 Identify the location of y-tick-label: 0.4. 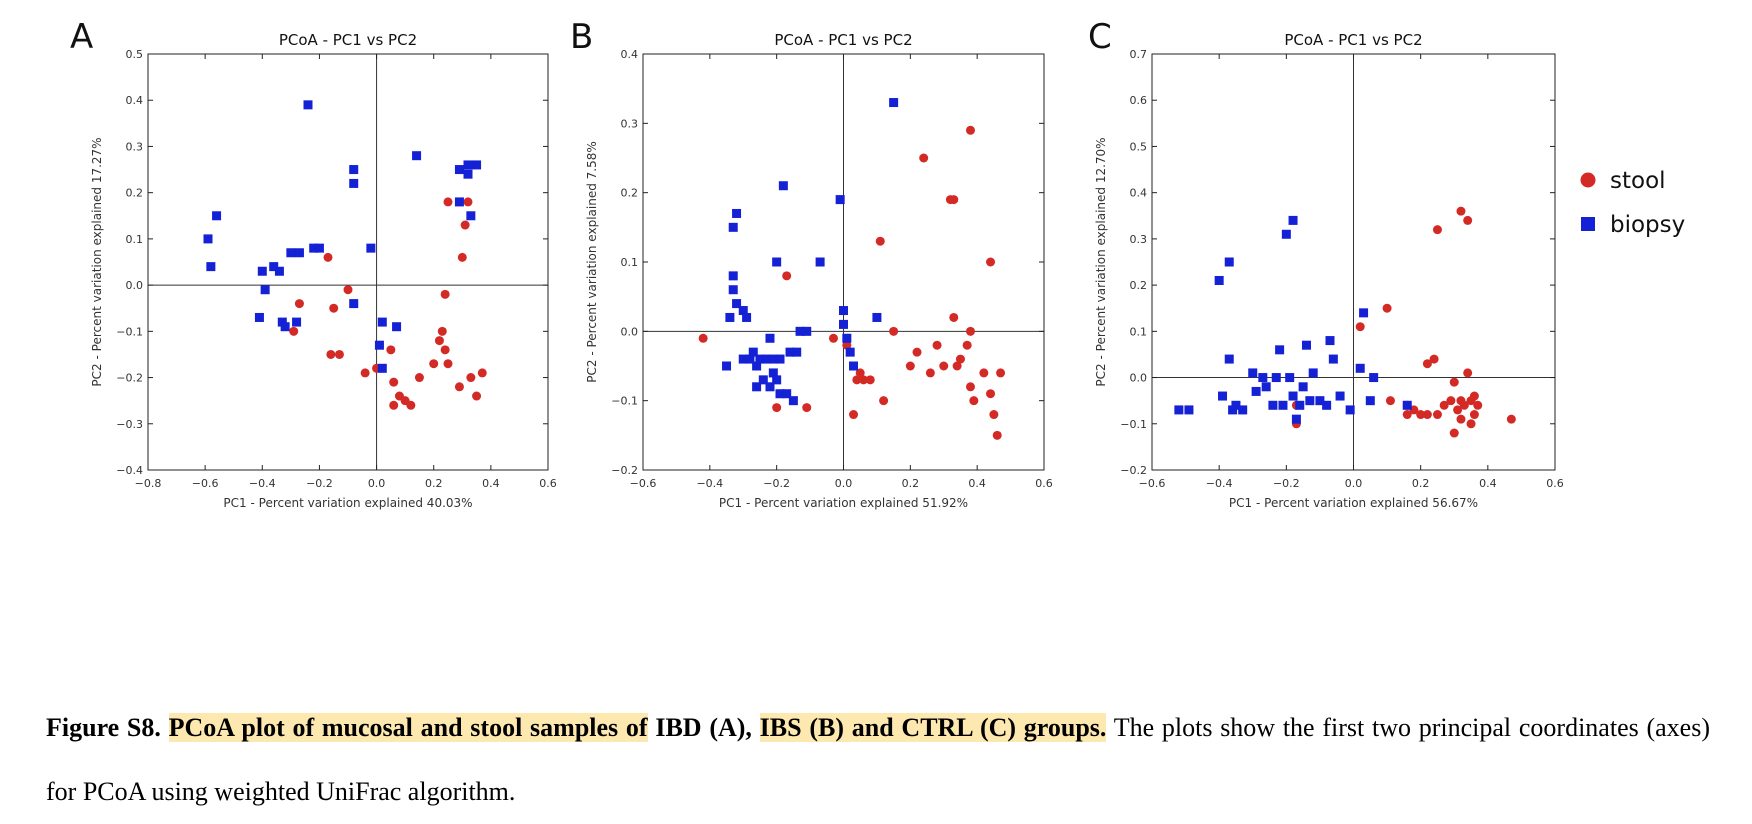
(135, 100).